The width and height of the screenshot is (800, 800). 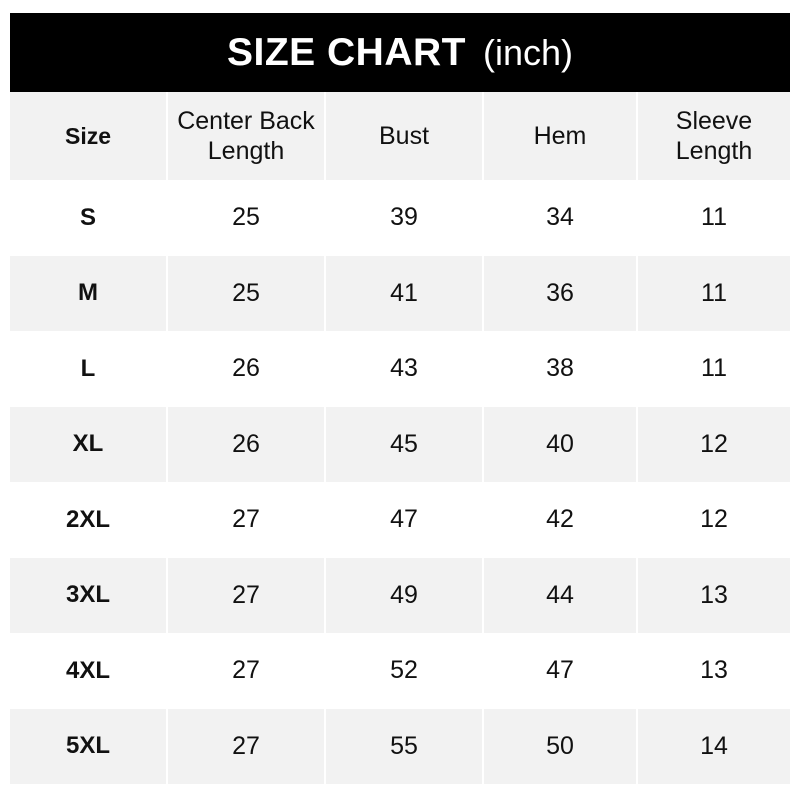 What do you see at coordinates (714, 745) in the screenshot?
I see `cell-sleeve-length: 14` at bounding box center [714, 745].